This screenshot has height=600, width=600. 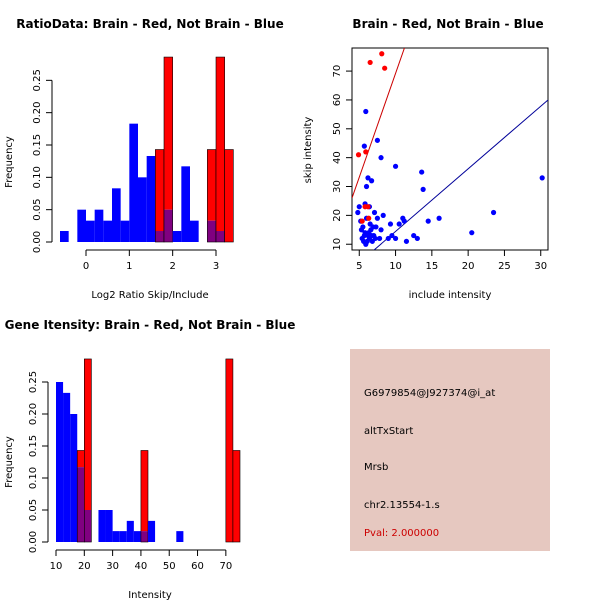 What do you see at coordinates (395, 266) in the screenshot?
I see `scatter-x-tick-label: 10` at bounding box center [395, 266].